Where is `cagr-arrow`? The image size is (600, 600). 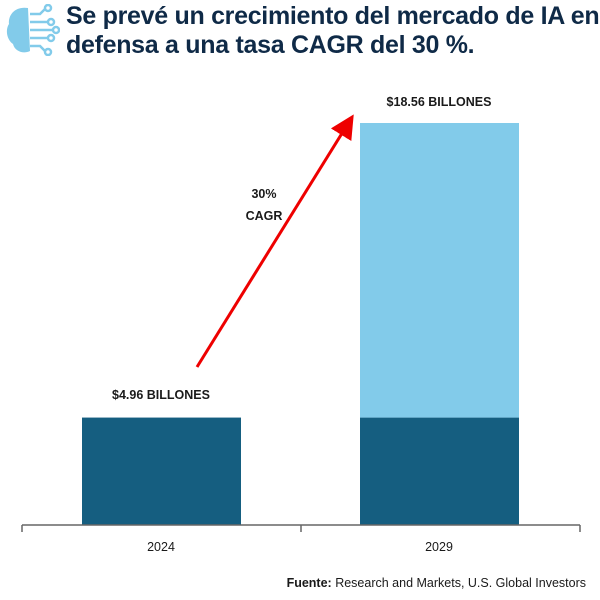 cagr-arrow is located at coordinates (274, 241).